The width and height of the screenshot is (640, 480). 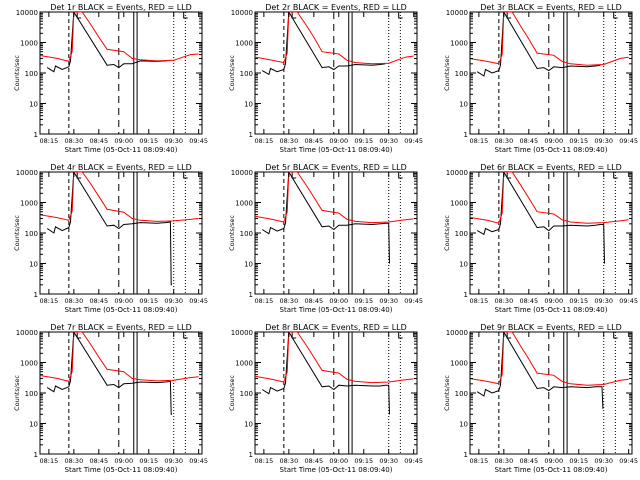 I want to click on plot-title: Det 3r BLACK = Events, RED = LLD, so click(x=551, y=7).